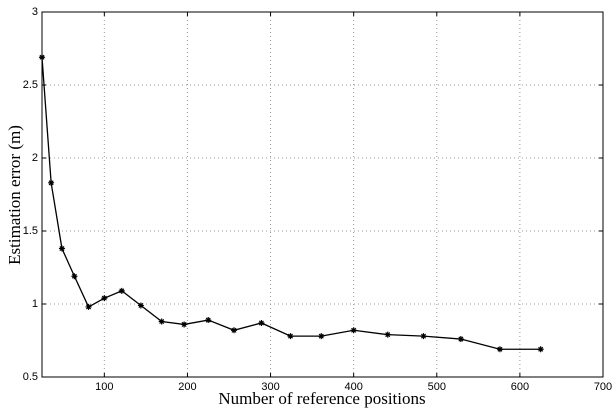 This screenshot has width=613, height=410. I want to click on x-tick-label: 700, so click(603, 387).